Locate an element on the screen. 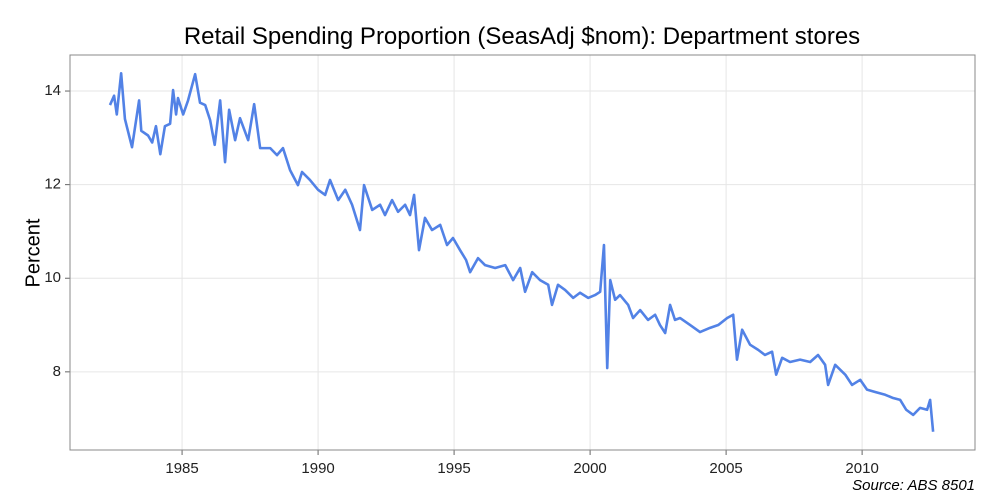 Image resolution: width=1000 pixels, height=500 pixels. x-tick-label: 2005 is located at coordinates (725, 468).